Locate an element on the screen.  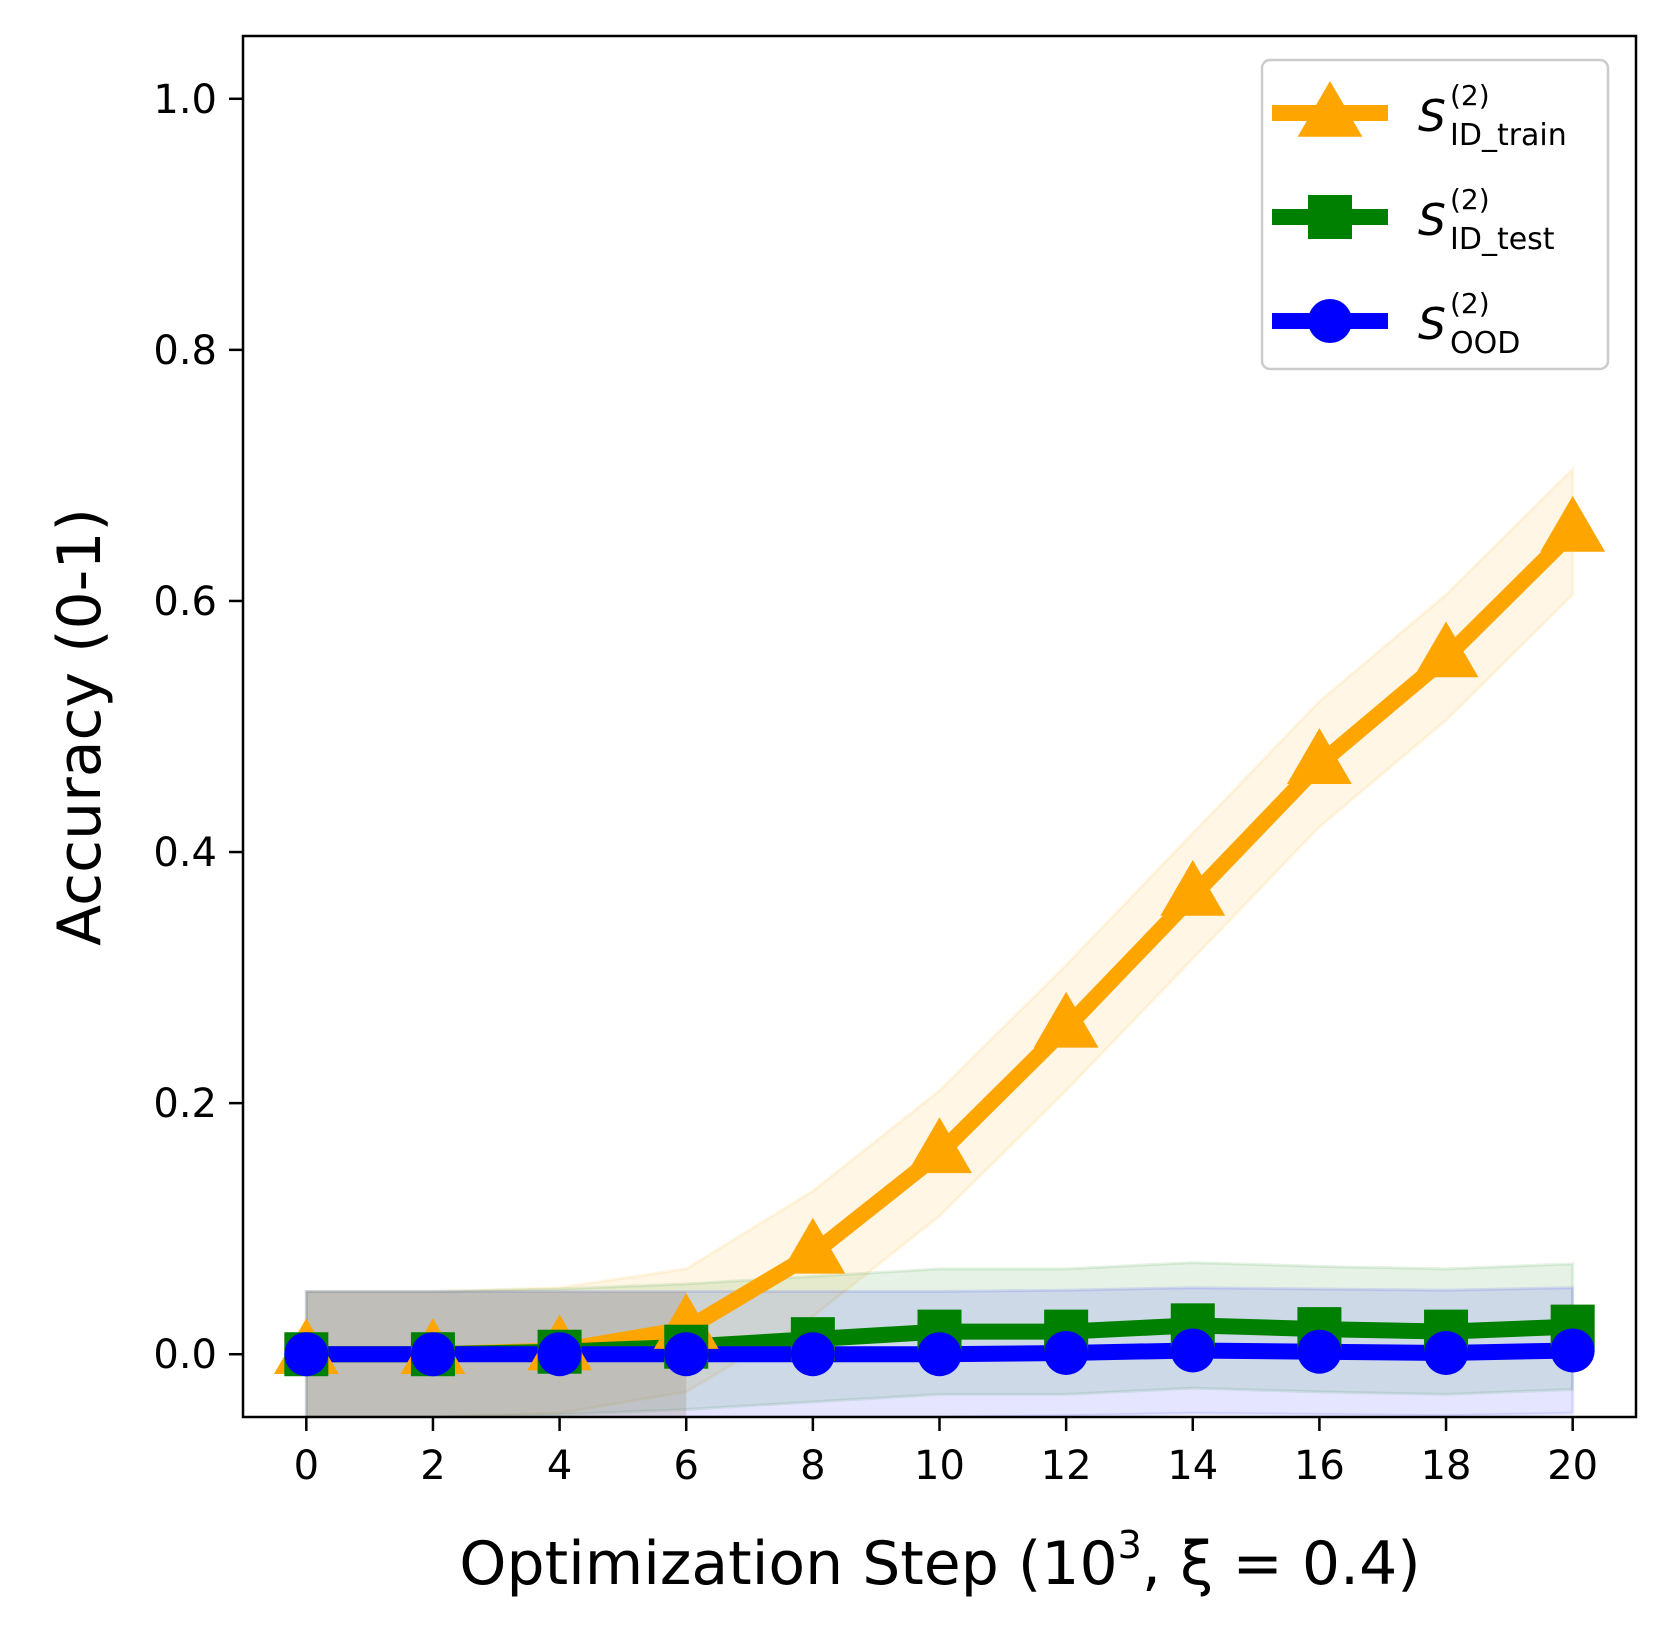
x-axis-title-suffix: , ξ = 0.4) is located at coordinates (1281, 1564).